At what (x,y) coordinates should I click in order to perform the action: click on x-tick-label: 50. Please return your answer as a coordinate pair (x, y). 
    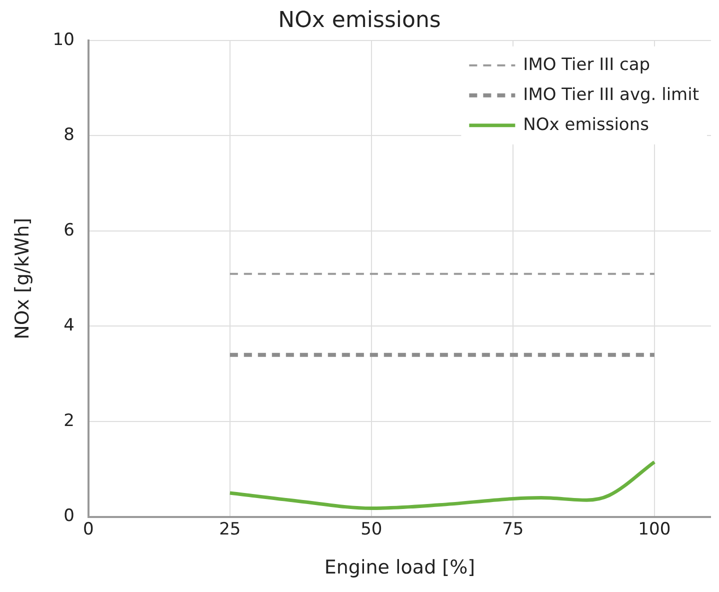
    Looking at the image, I should click on (371, 529).